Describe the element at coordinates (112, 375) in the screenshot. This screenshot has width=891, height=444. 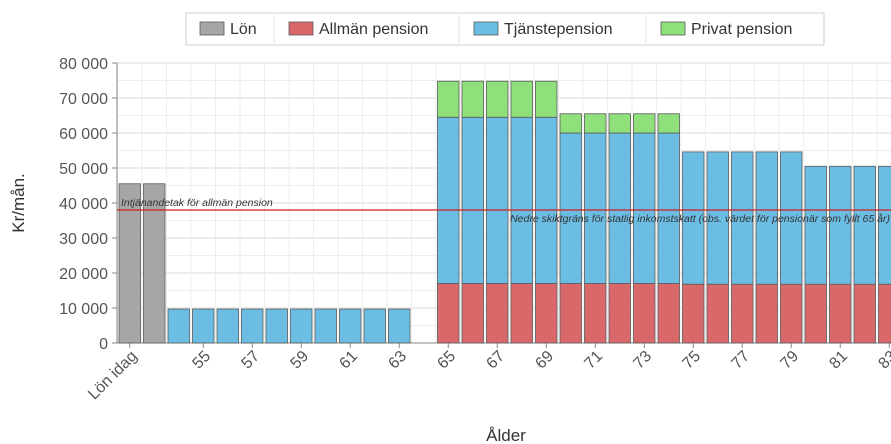
I see `x-tick-label: Lön idag` at that location.